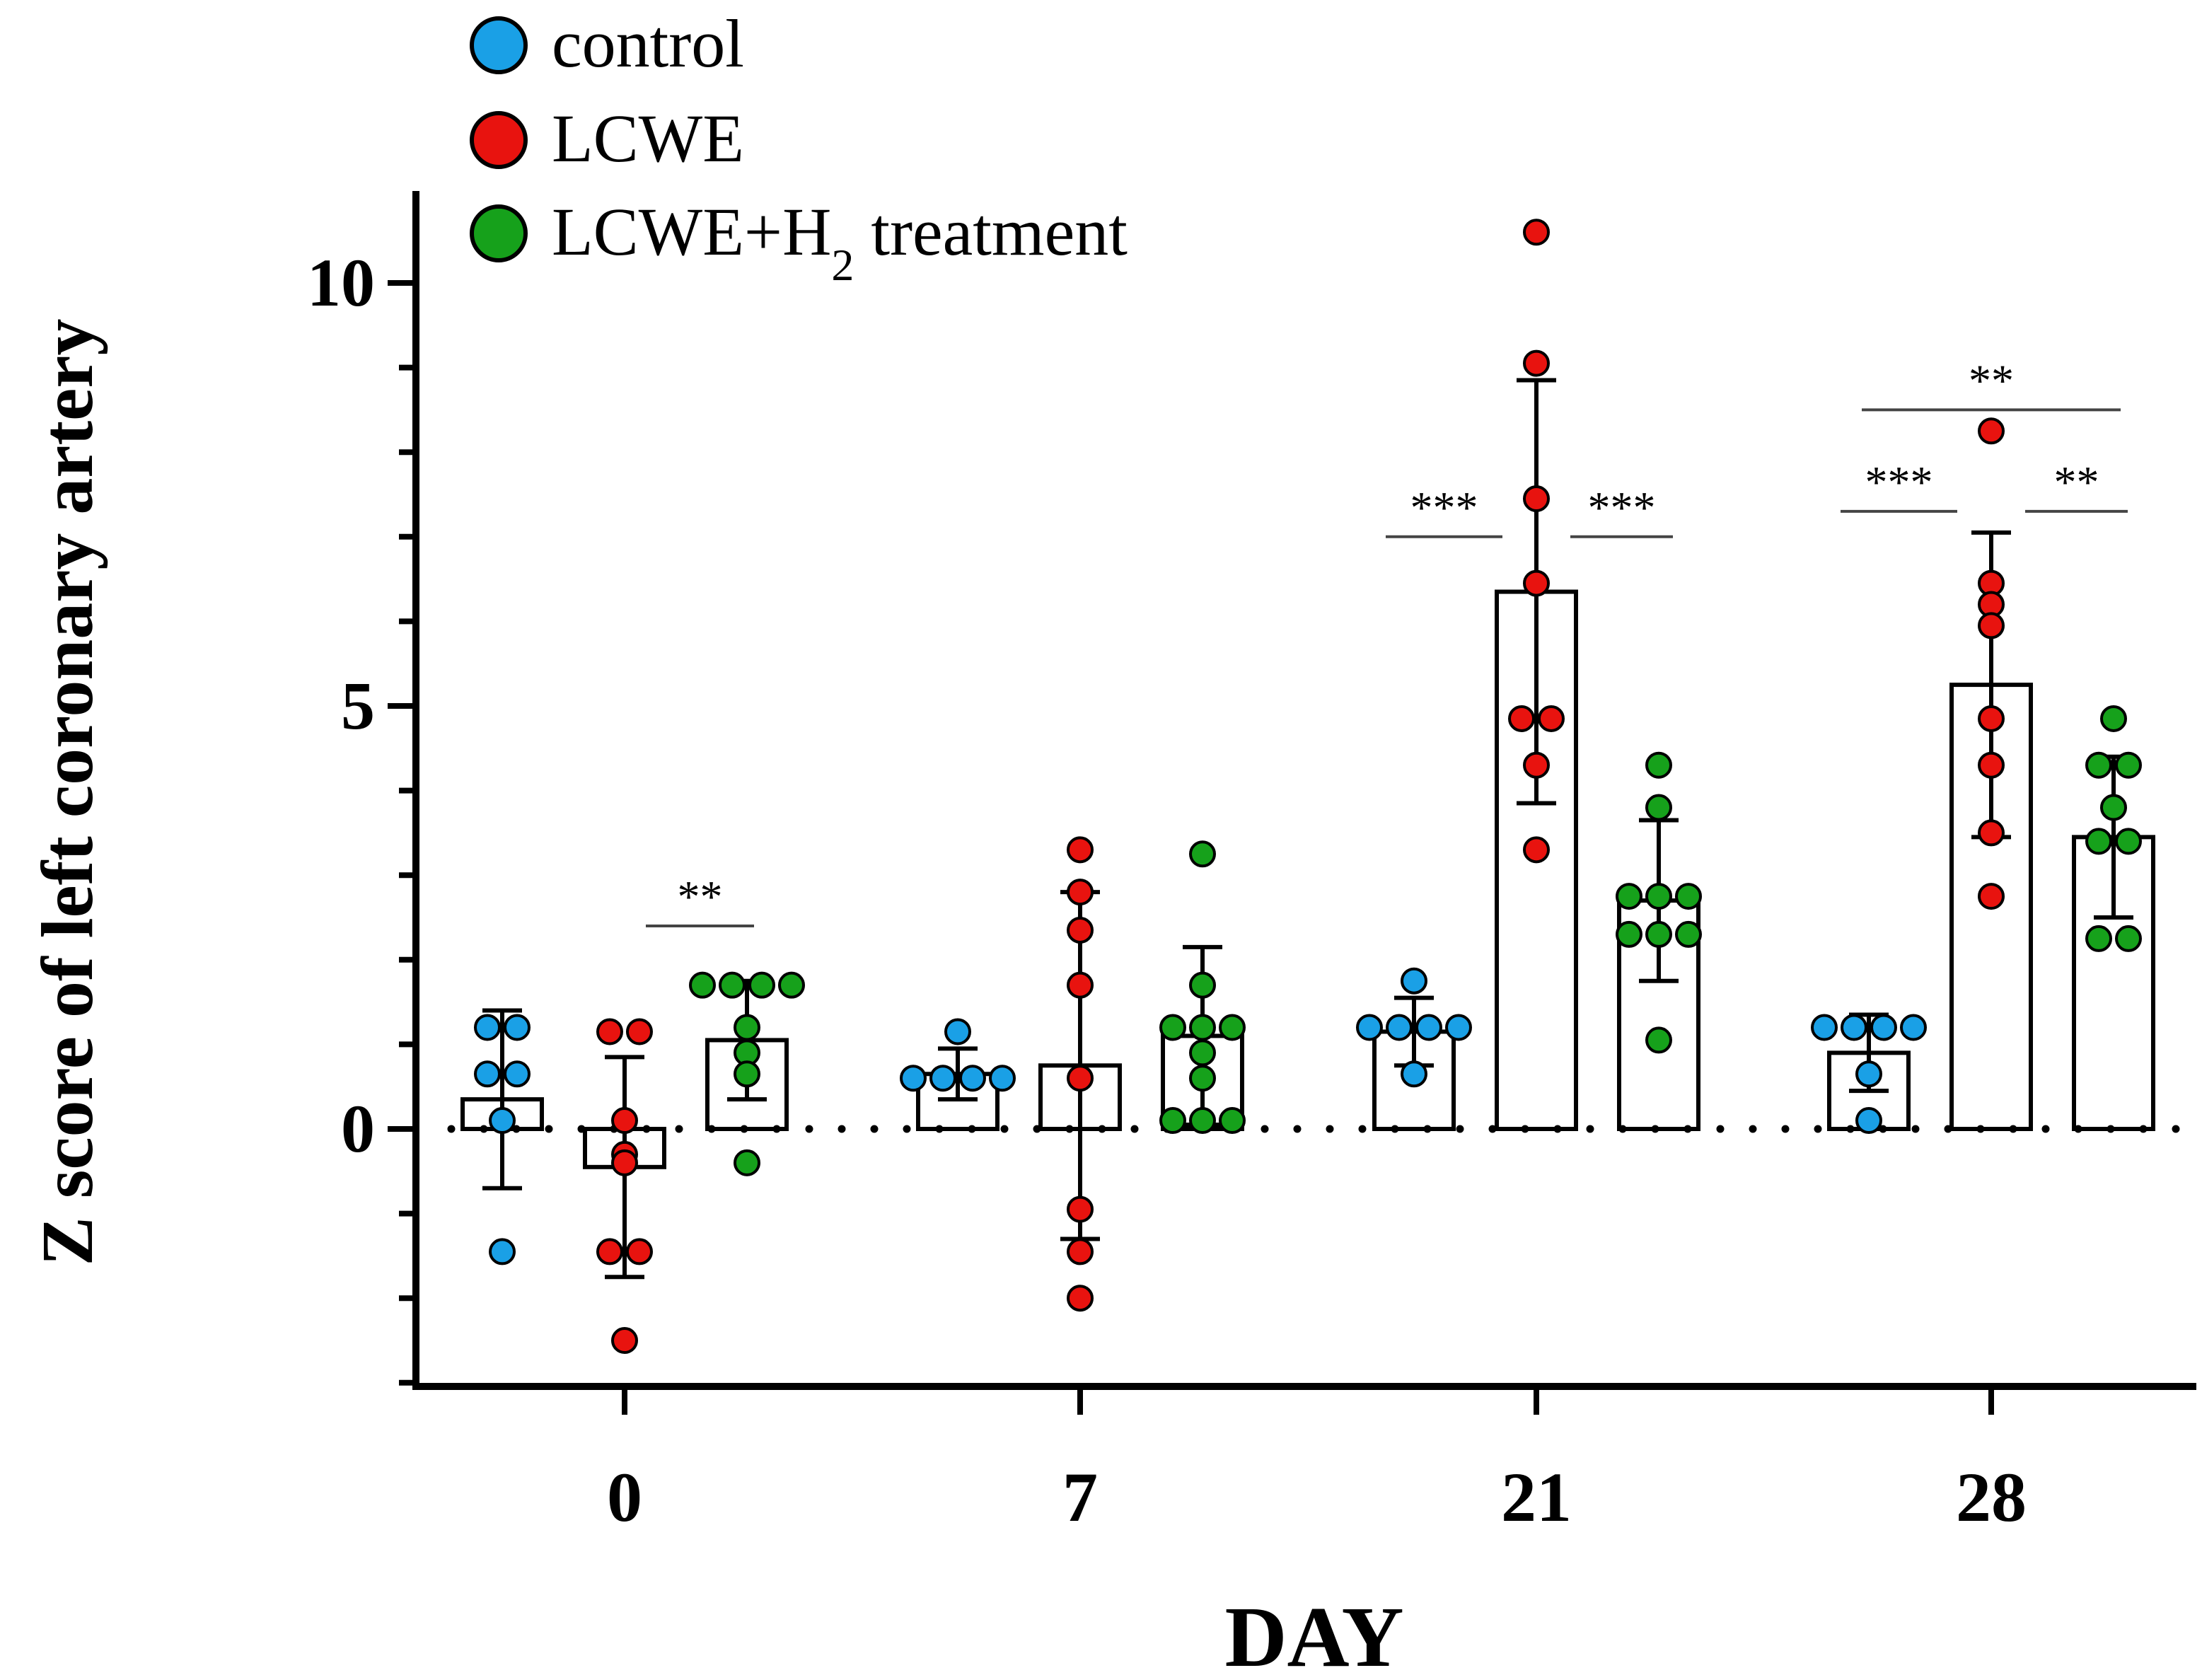 The height and width of the screenshot is (1680, 2202). I want to click on legend-subscript: 2, so click(842, 265).